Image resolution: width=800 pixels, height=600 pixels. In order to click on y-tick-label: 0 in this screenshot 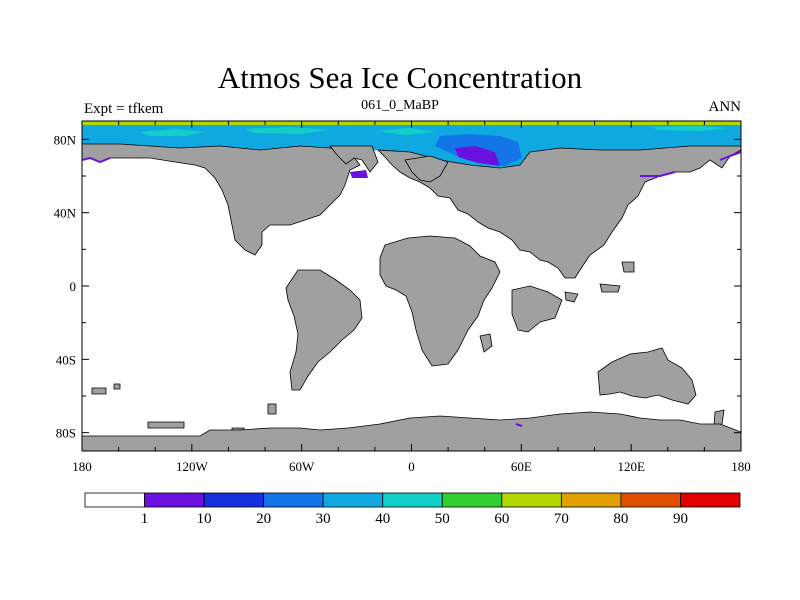, I will do `click(73, 286)`.